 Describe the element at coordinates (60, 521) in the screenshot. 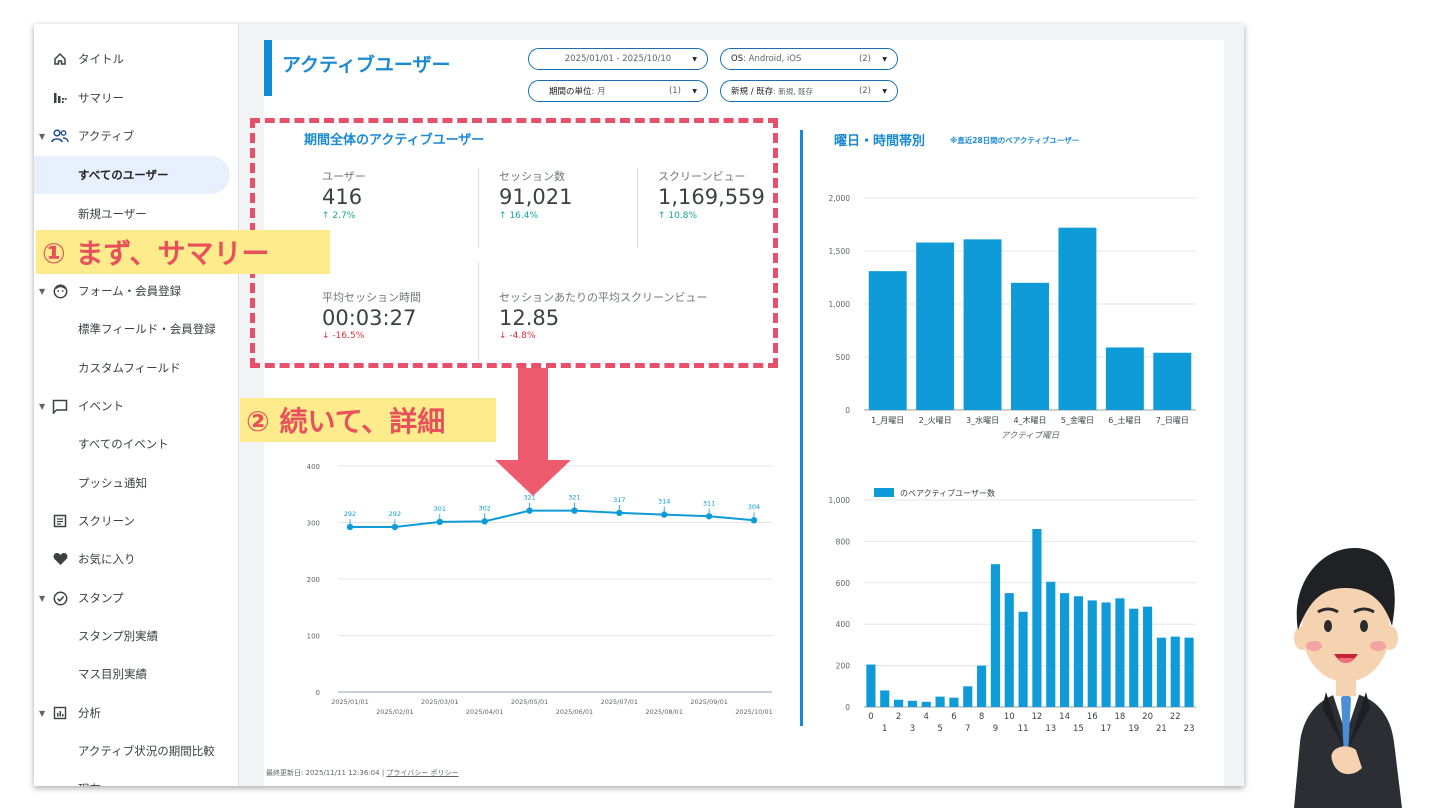

I see `document-icon` at that location.